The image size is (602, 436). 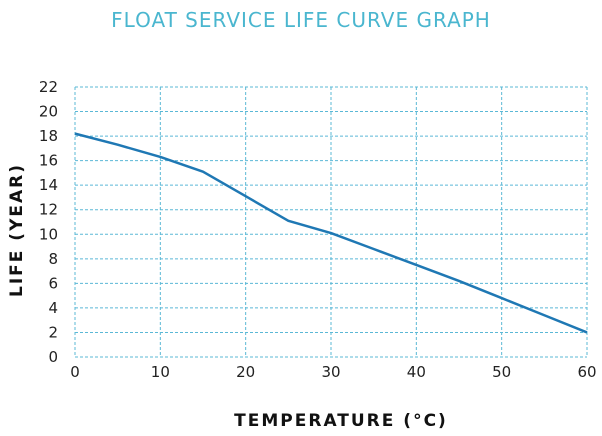 I want to click on x-tick-label: 60, so click(x=586, y=372).